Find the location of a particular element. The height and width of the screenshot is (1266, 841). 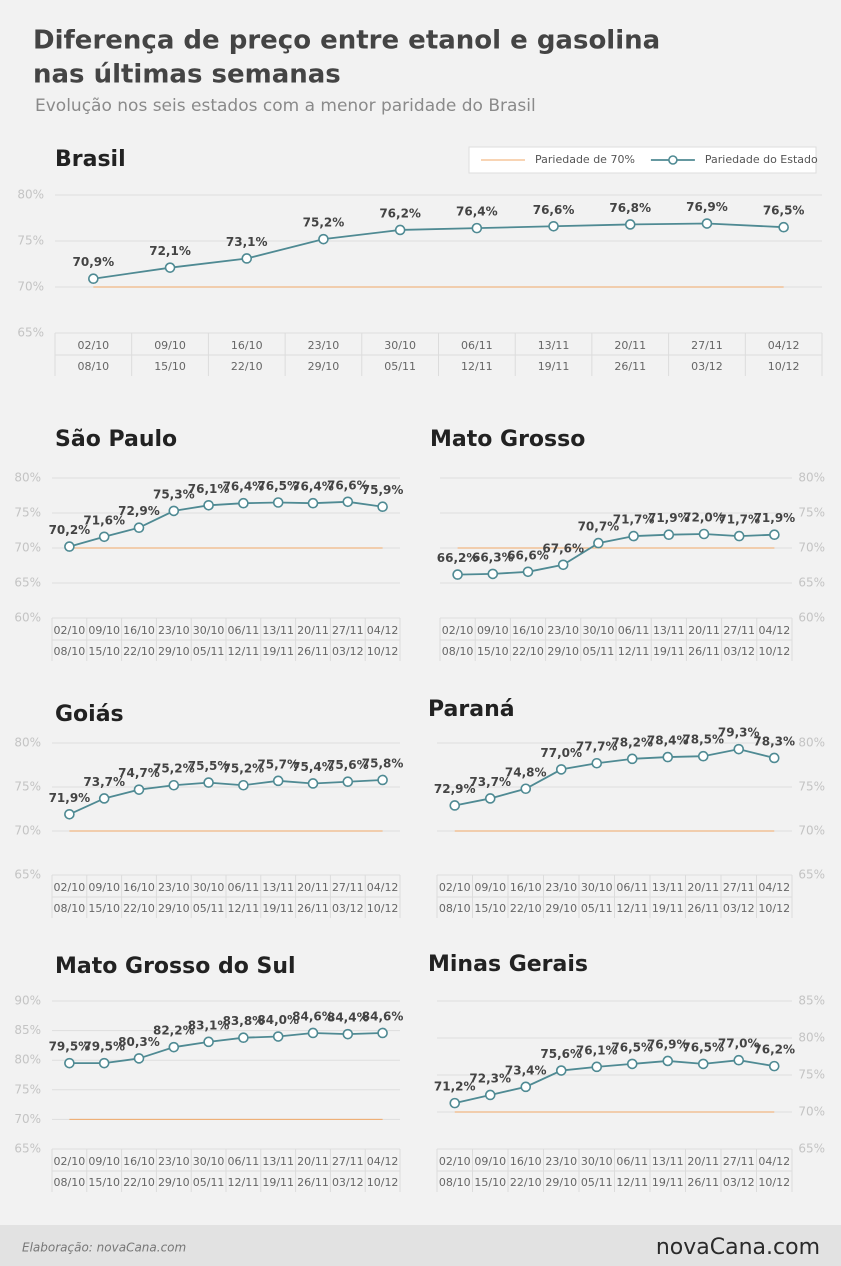

value-label: 76,6% is located at coordinates (348, 485).